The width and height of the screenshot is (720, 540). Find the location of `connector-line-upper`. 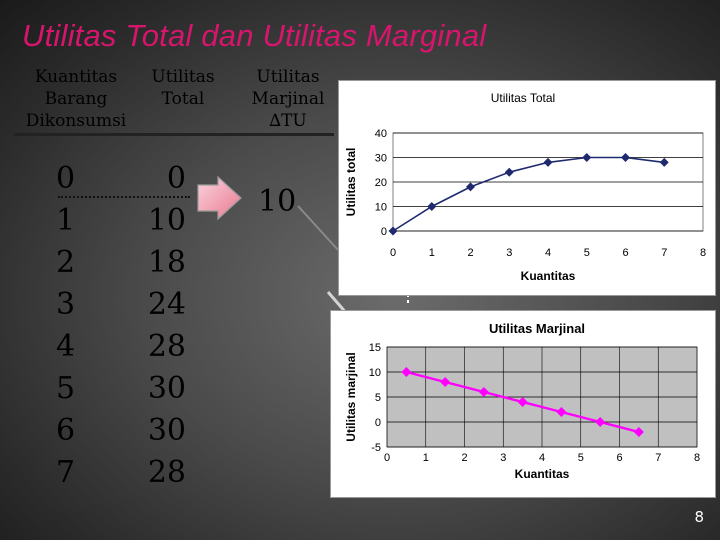

connector-line-upper is located at coordinates (318, 228).